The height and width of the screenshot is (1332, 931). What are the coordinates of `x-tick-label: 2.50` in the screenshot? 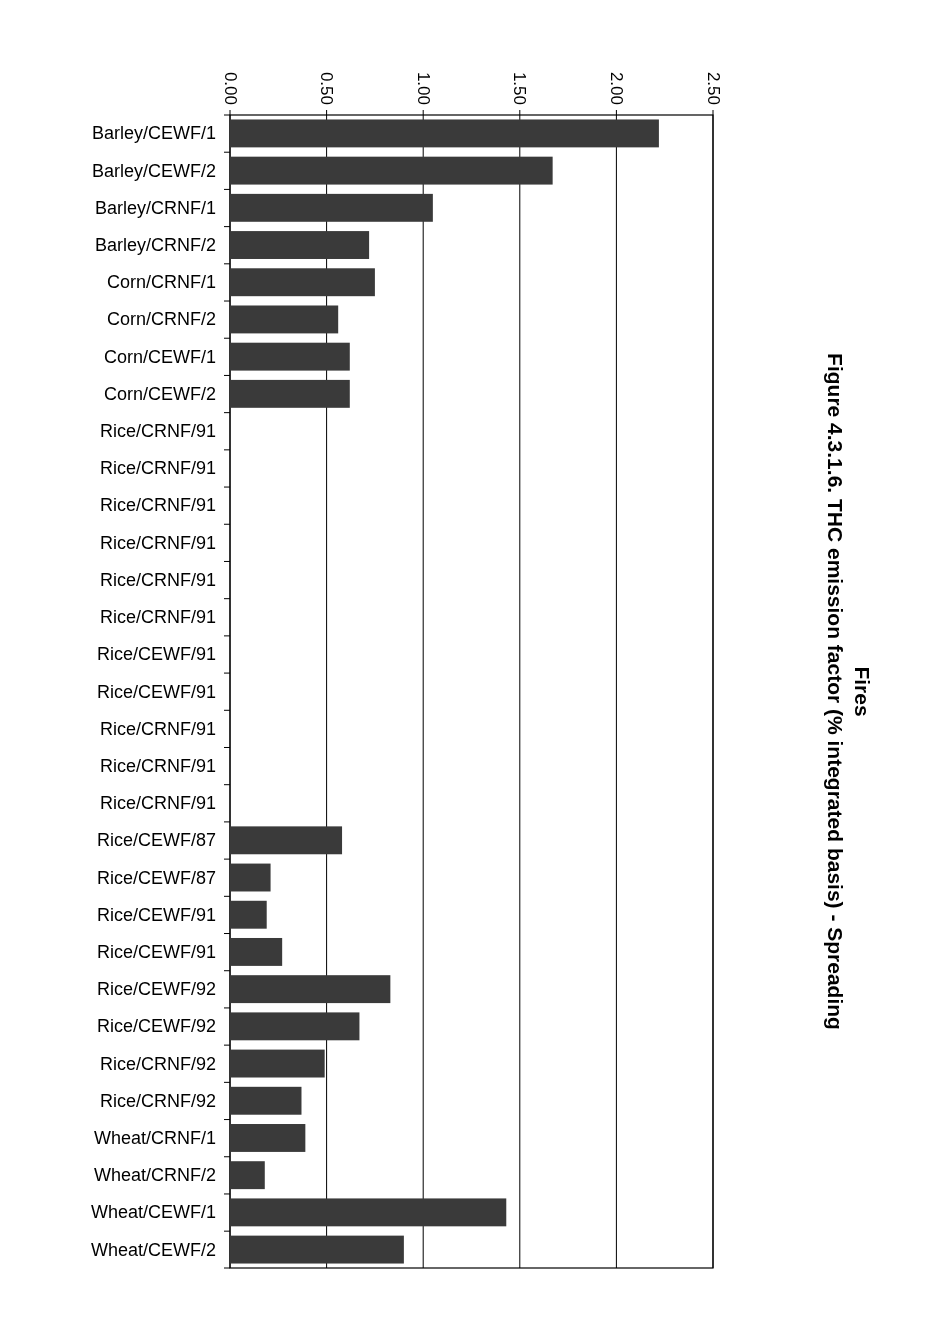 It's located at (713, 88).